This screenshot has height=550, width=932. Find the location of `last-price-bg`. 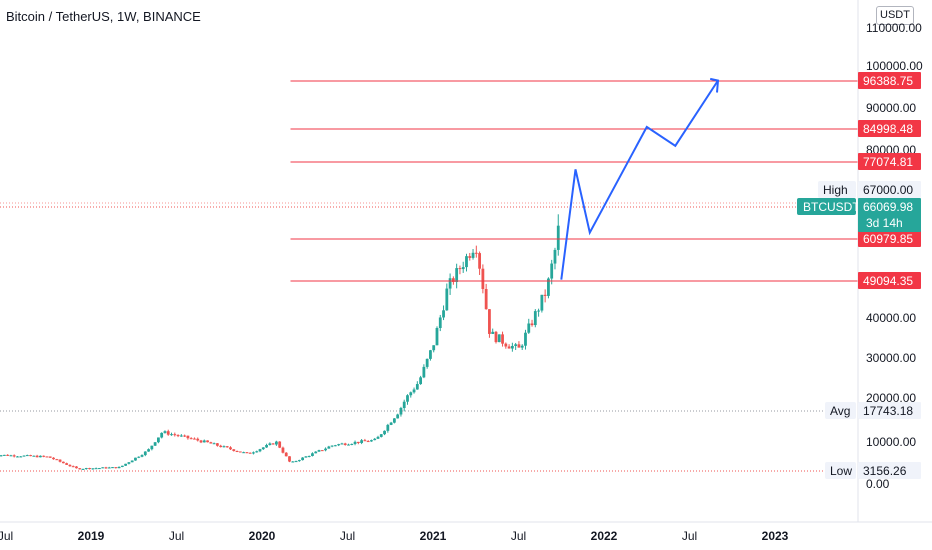

last-price-bg is located at coordinates (889, 215).